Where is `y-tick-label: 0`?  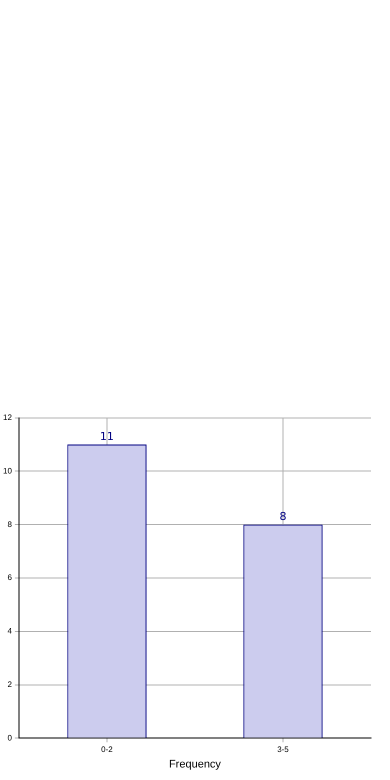
y-tick-label: 0 is located at coordinates (9, 737).